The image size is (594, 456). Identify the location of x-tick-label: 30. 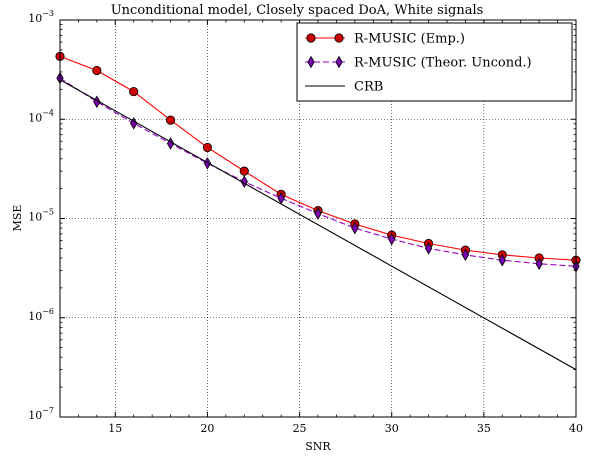
(392, 428).